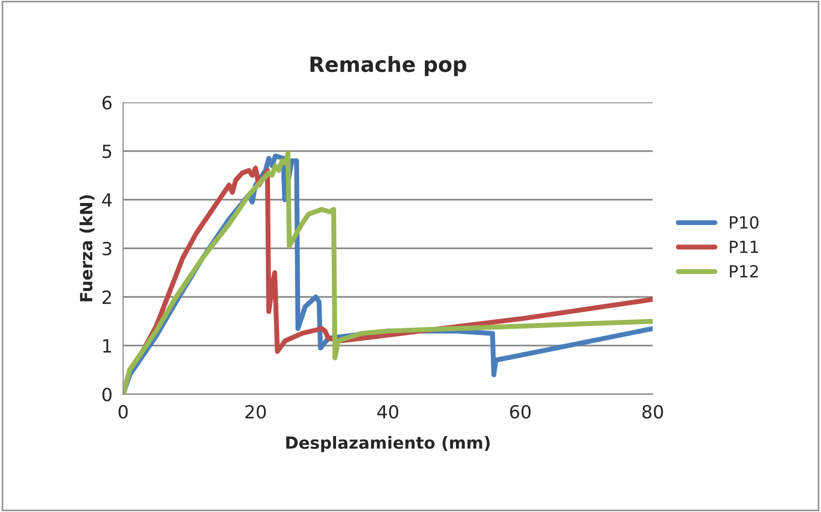 The height and width of the screenshot is (512, 821). Describe the element at coordinates (652, 411) in the screenshot. I see `x-tick-label: 80` at that location.